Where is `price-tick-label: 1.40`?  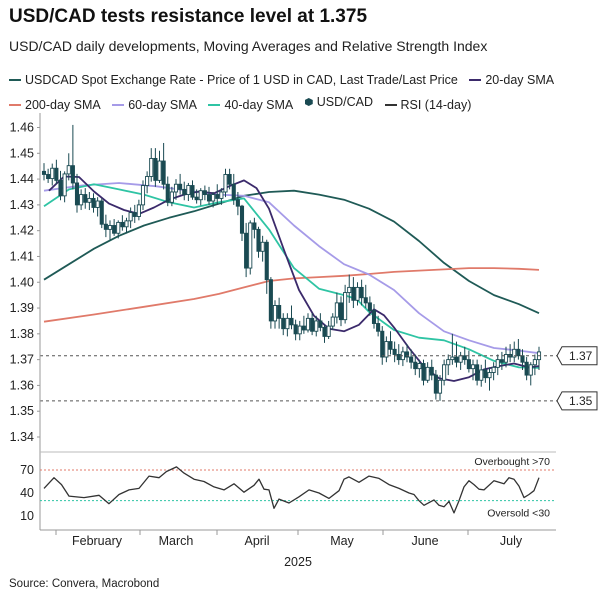
price-tick-label: 1.40 is located at coordinates (22, 282).